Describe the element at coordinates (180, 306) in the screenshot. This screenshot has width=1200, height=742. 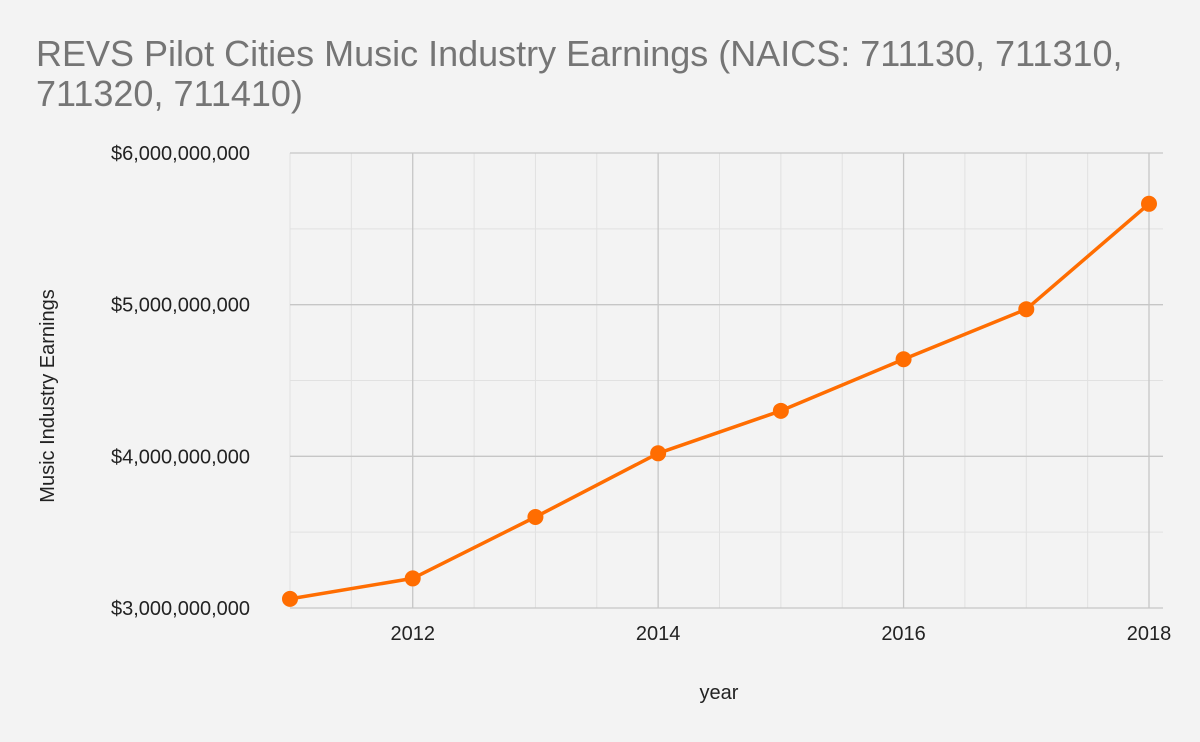
I see `y-tick-label: $5,000,000,000` at that location.